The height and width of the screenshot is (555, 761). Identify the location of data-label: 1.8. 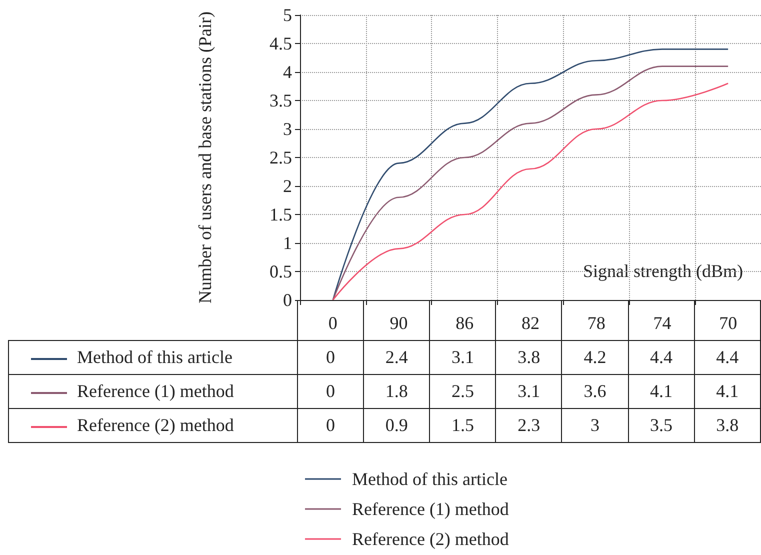
(397, 391).